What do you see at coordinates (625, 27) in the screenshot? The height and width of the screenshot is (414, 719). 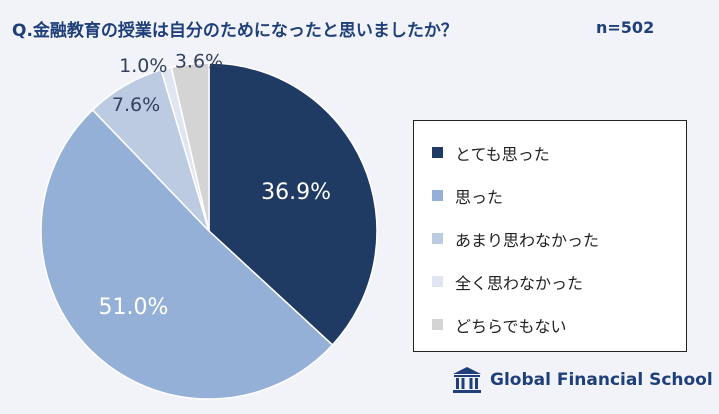 I see `sample-size-label: n=502` at bounding box center [625, 27].